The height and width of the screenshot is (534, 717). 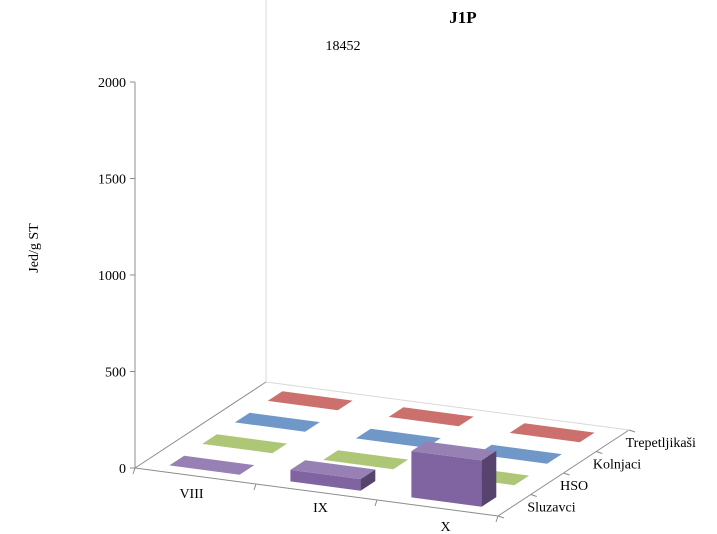 I want to click on y-tick-label: 2000, so click(x=112, y=83).